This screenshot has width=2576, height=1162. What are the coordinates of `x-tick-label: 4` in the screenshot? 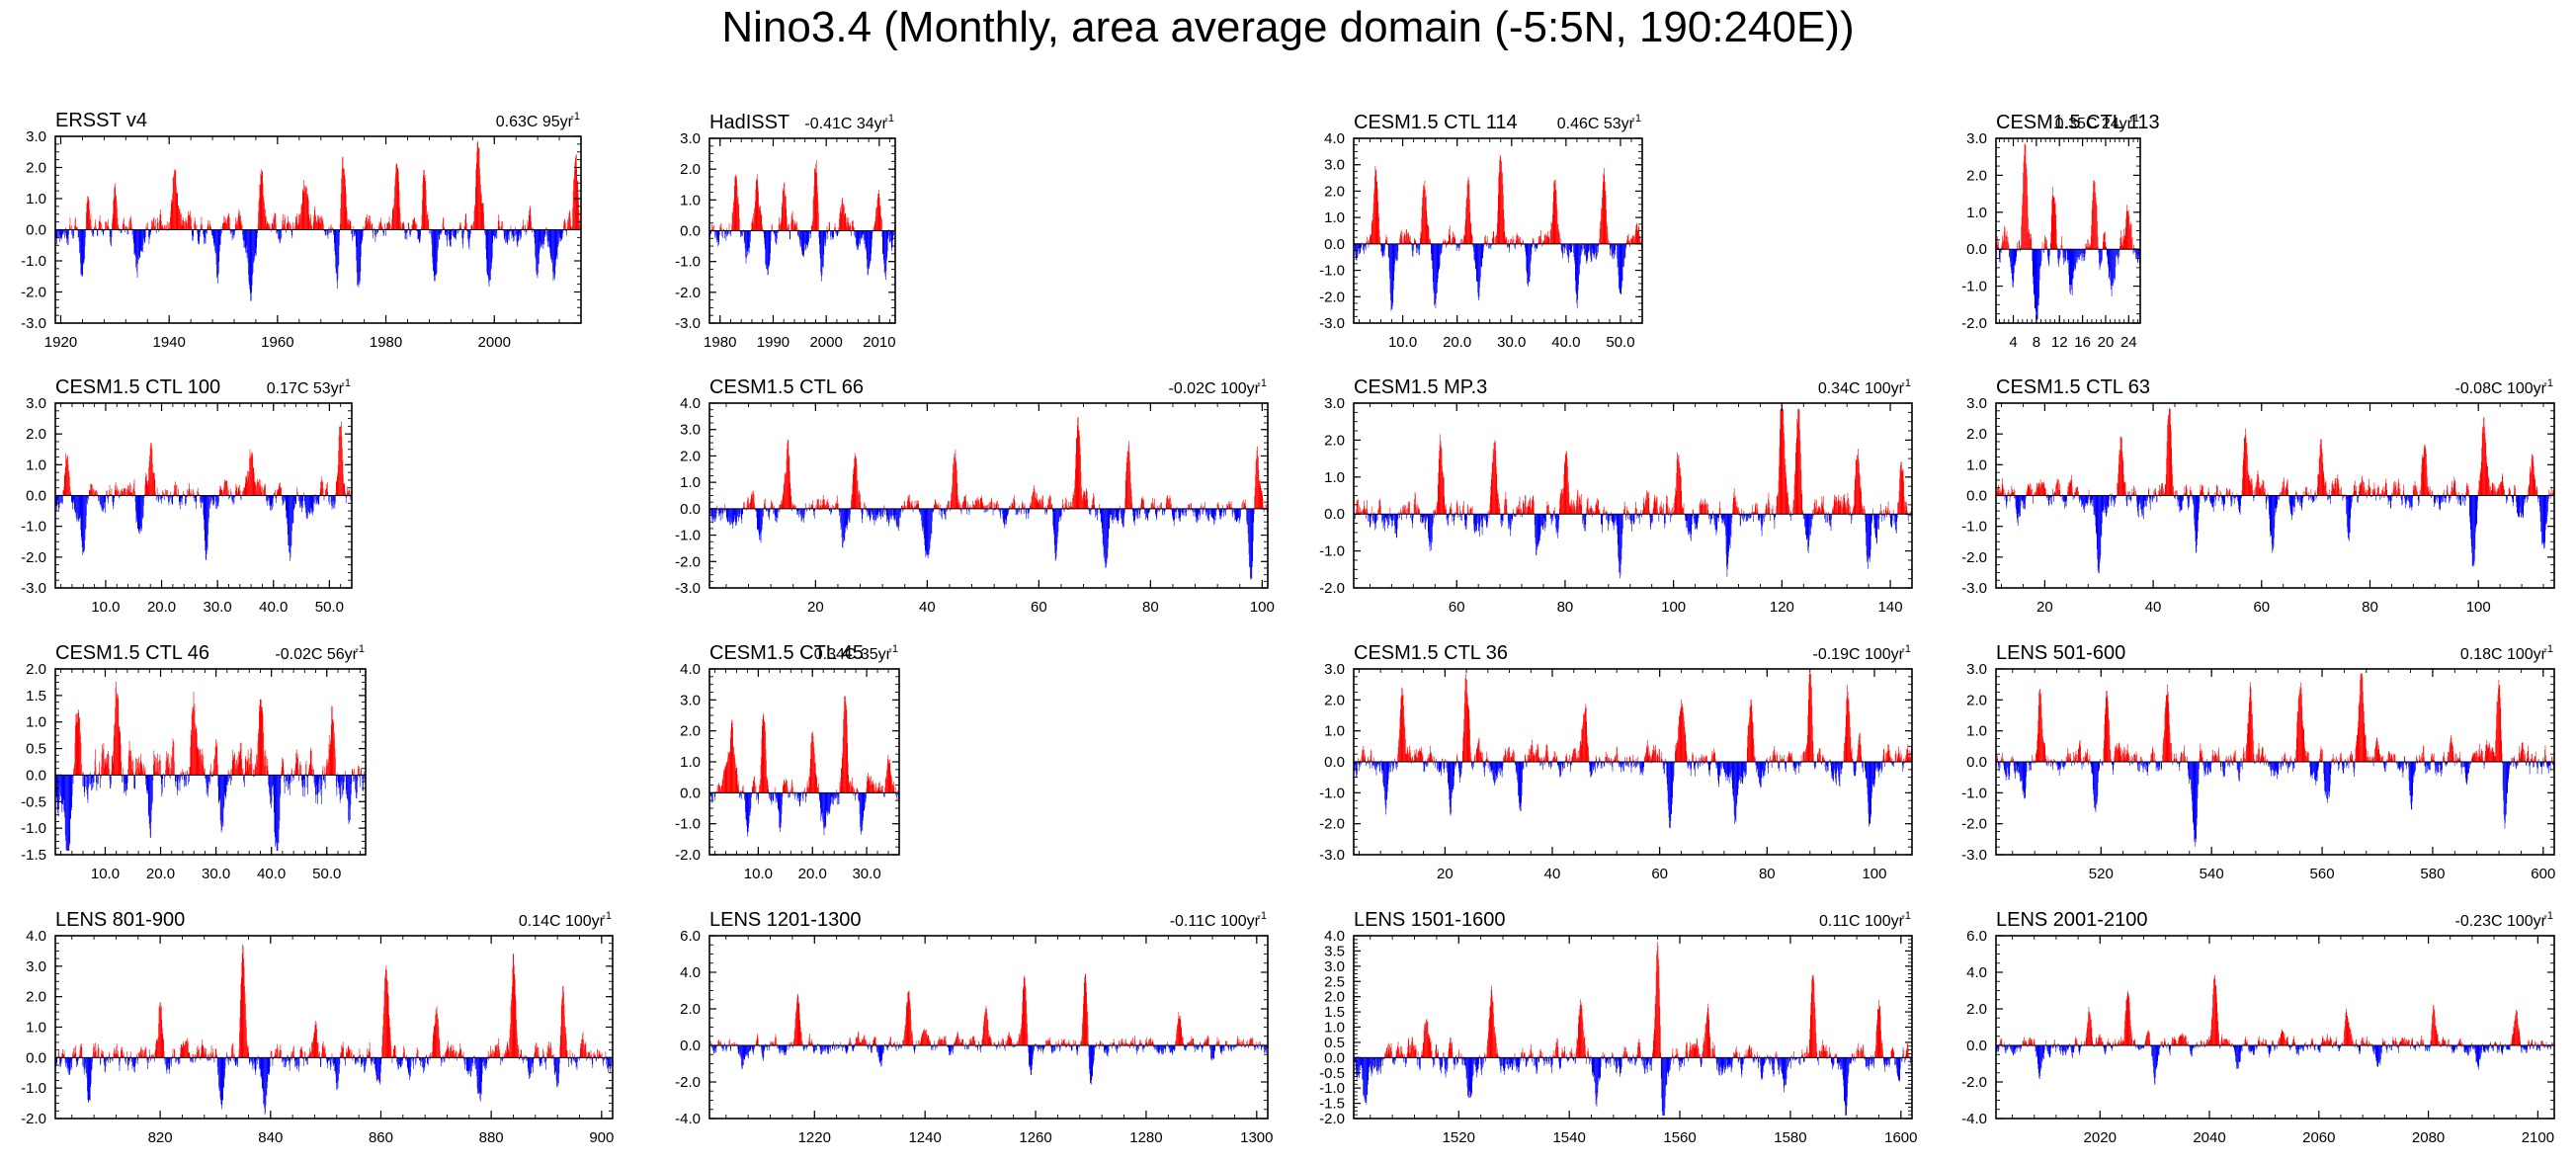 It's located at (2013, 342).